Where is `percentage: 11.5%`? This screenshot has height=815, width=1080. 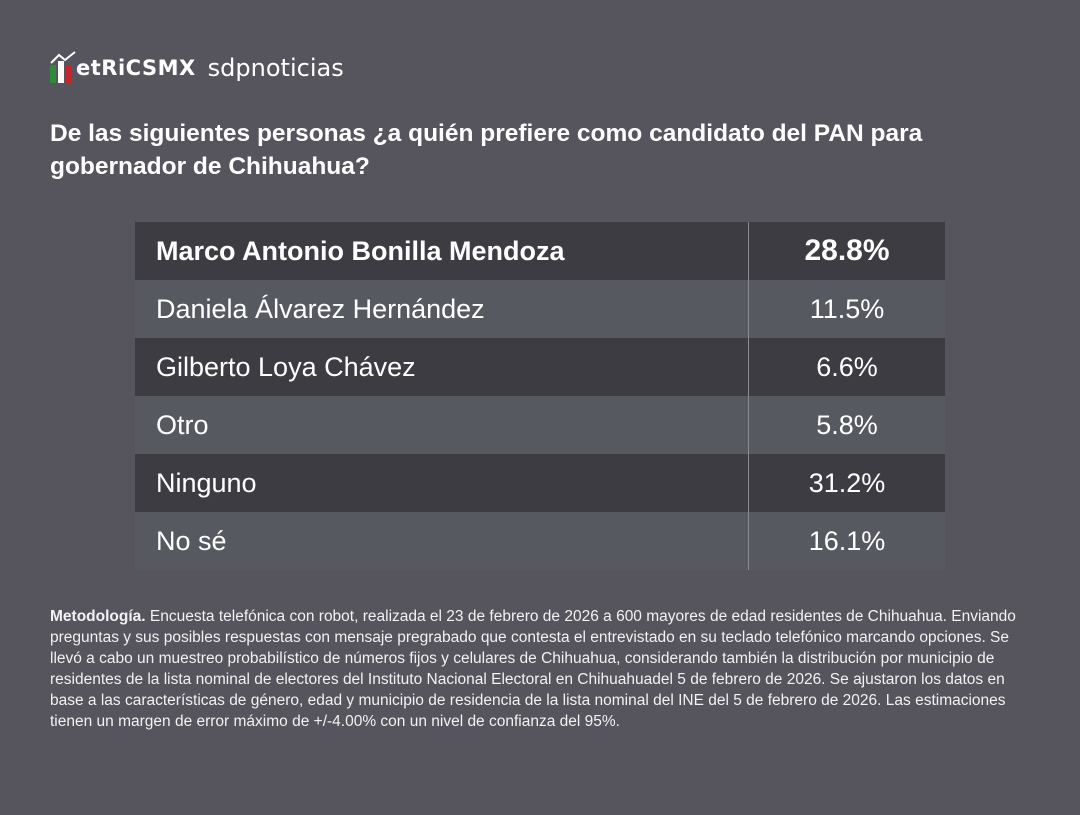
percentage: 11.5% is located at coordinates (847, 308).